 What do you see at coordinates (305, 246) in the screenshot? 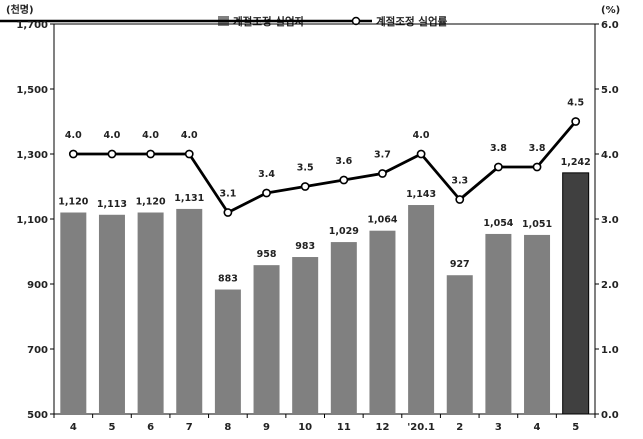
I see `bar-data-label: 983` at bounding box center [305, 246].